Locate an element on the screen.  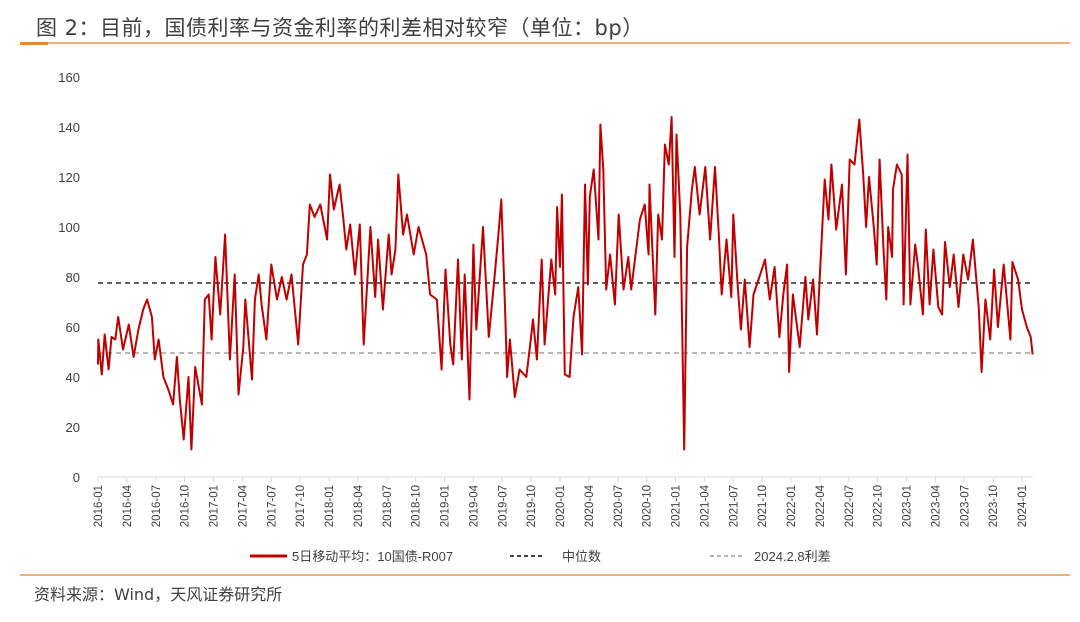
x-tick-label: 2019-04 is located at coordinates (474, 505).